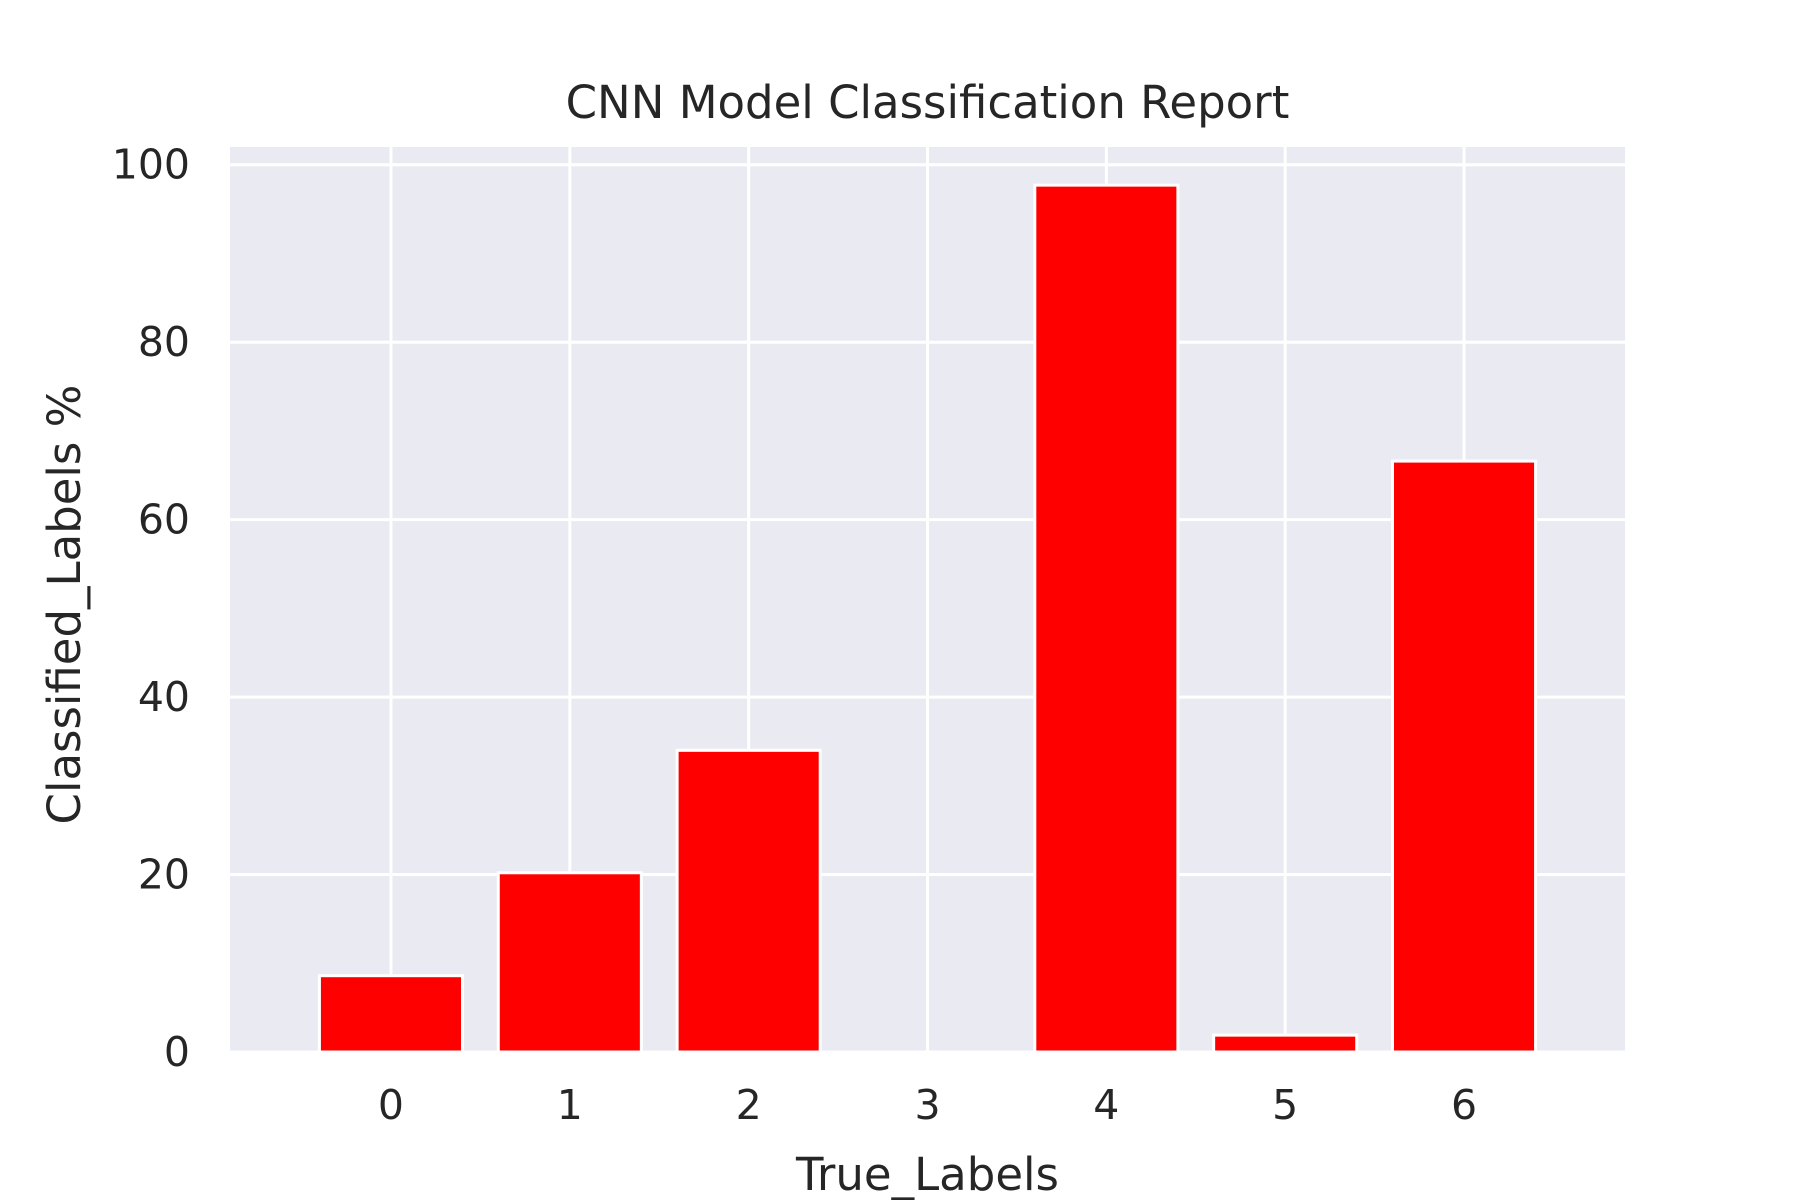  What do you see at coordinates (64, 605) in the screenshot?
I see `y-axis-label: Classified_Labels %` at bounding box center [64, 605].